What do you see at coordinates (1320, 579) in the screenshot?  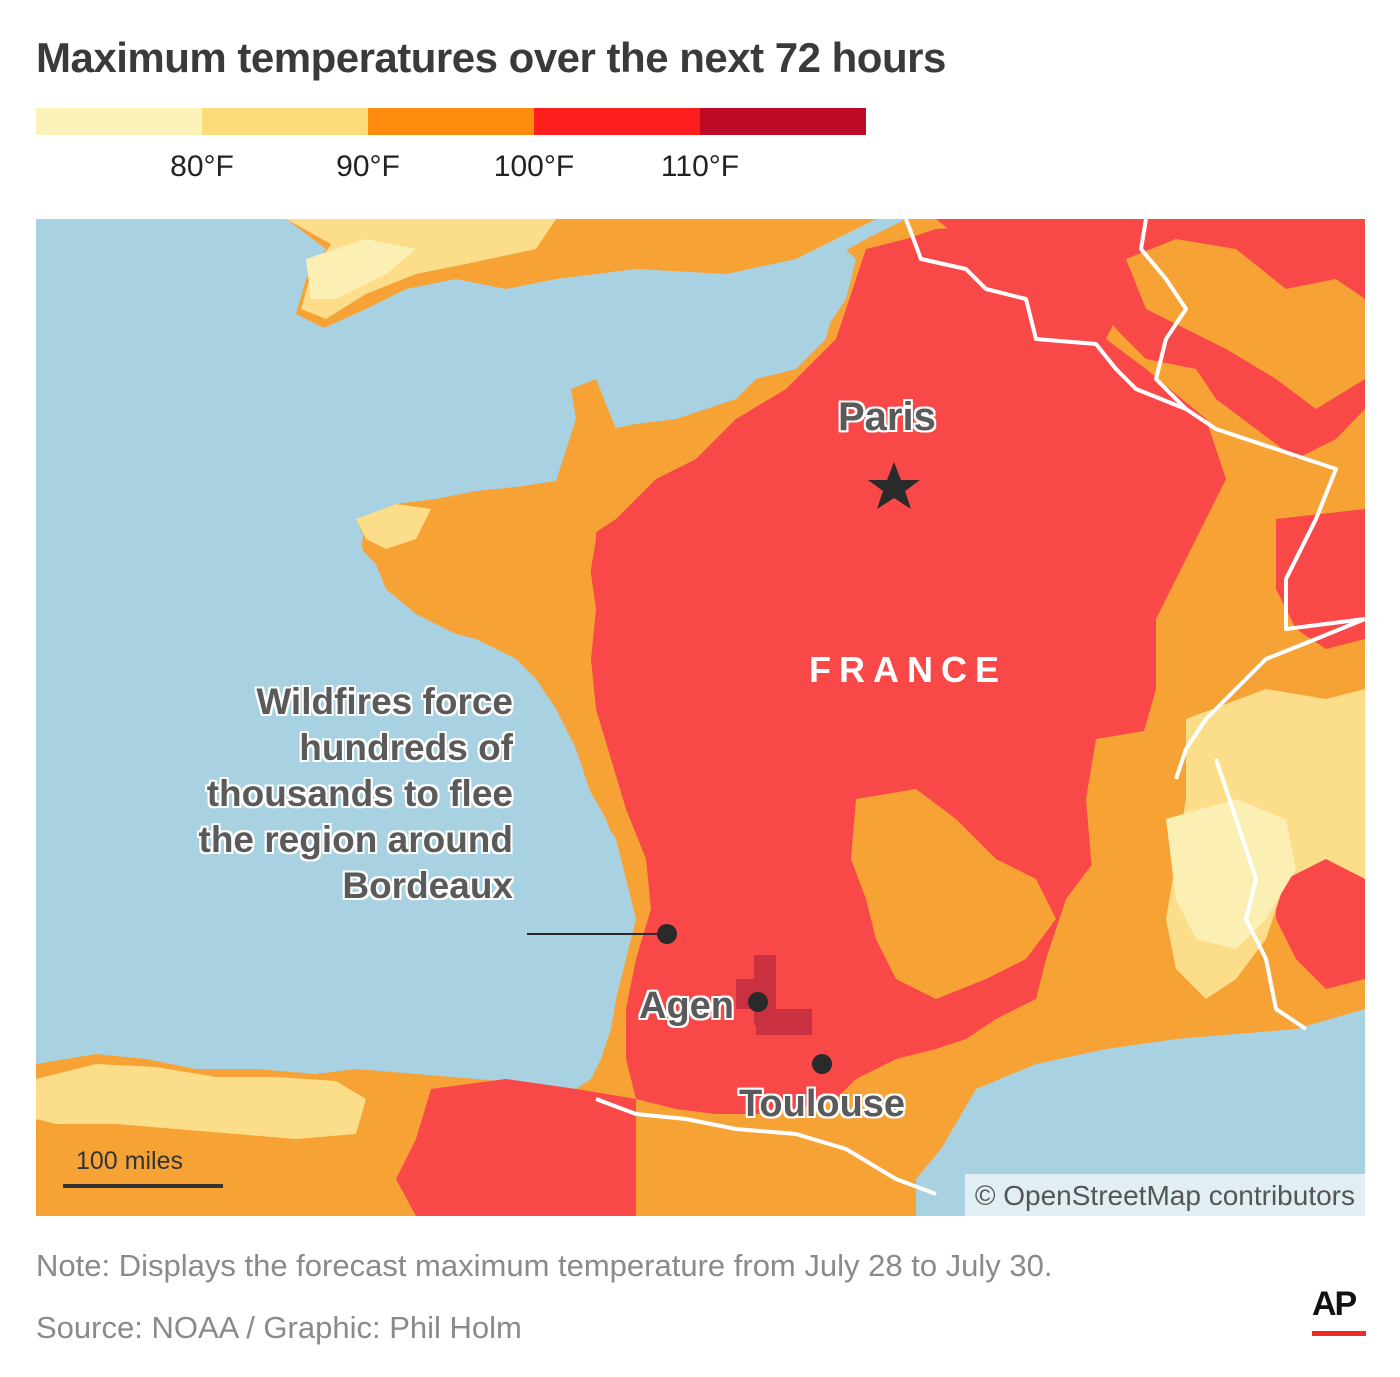 I see `east-red-block` at bounding box center [1320, 579].